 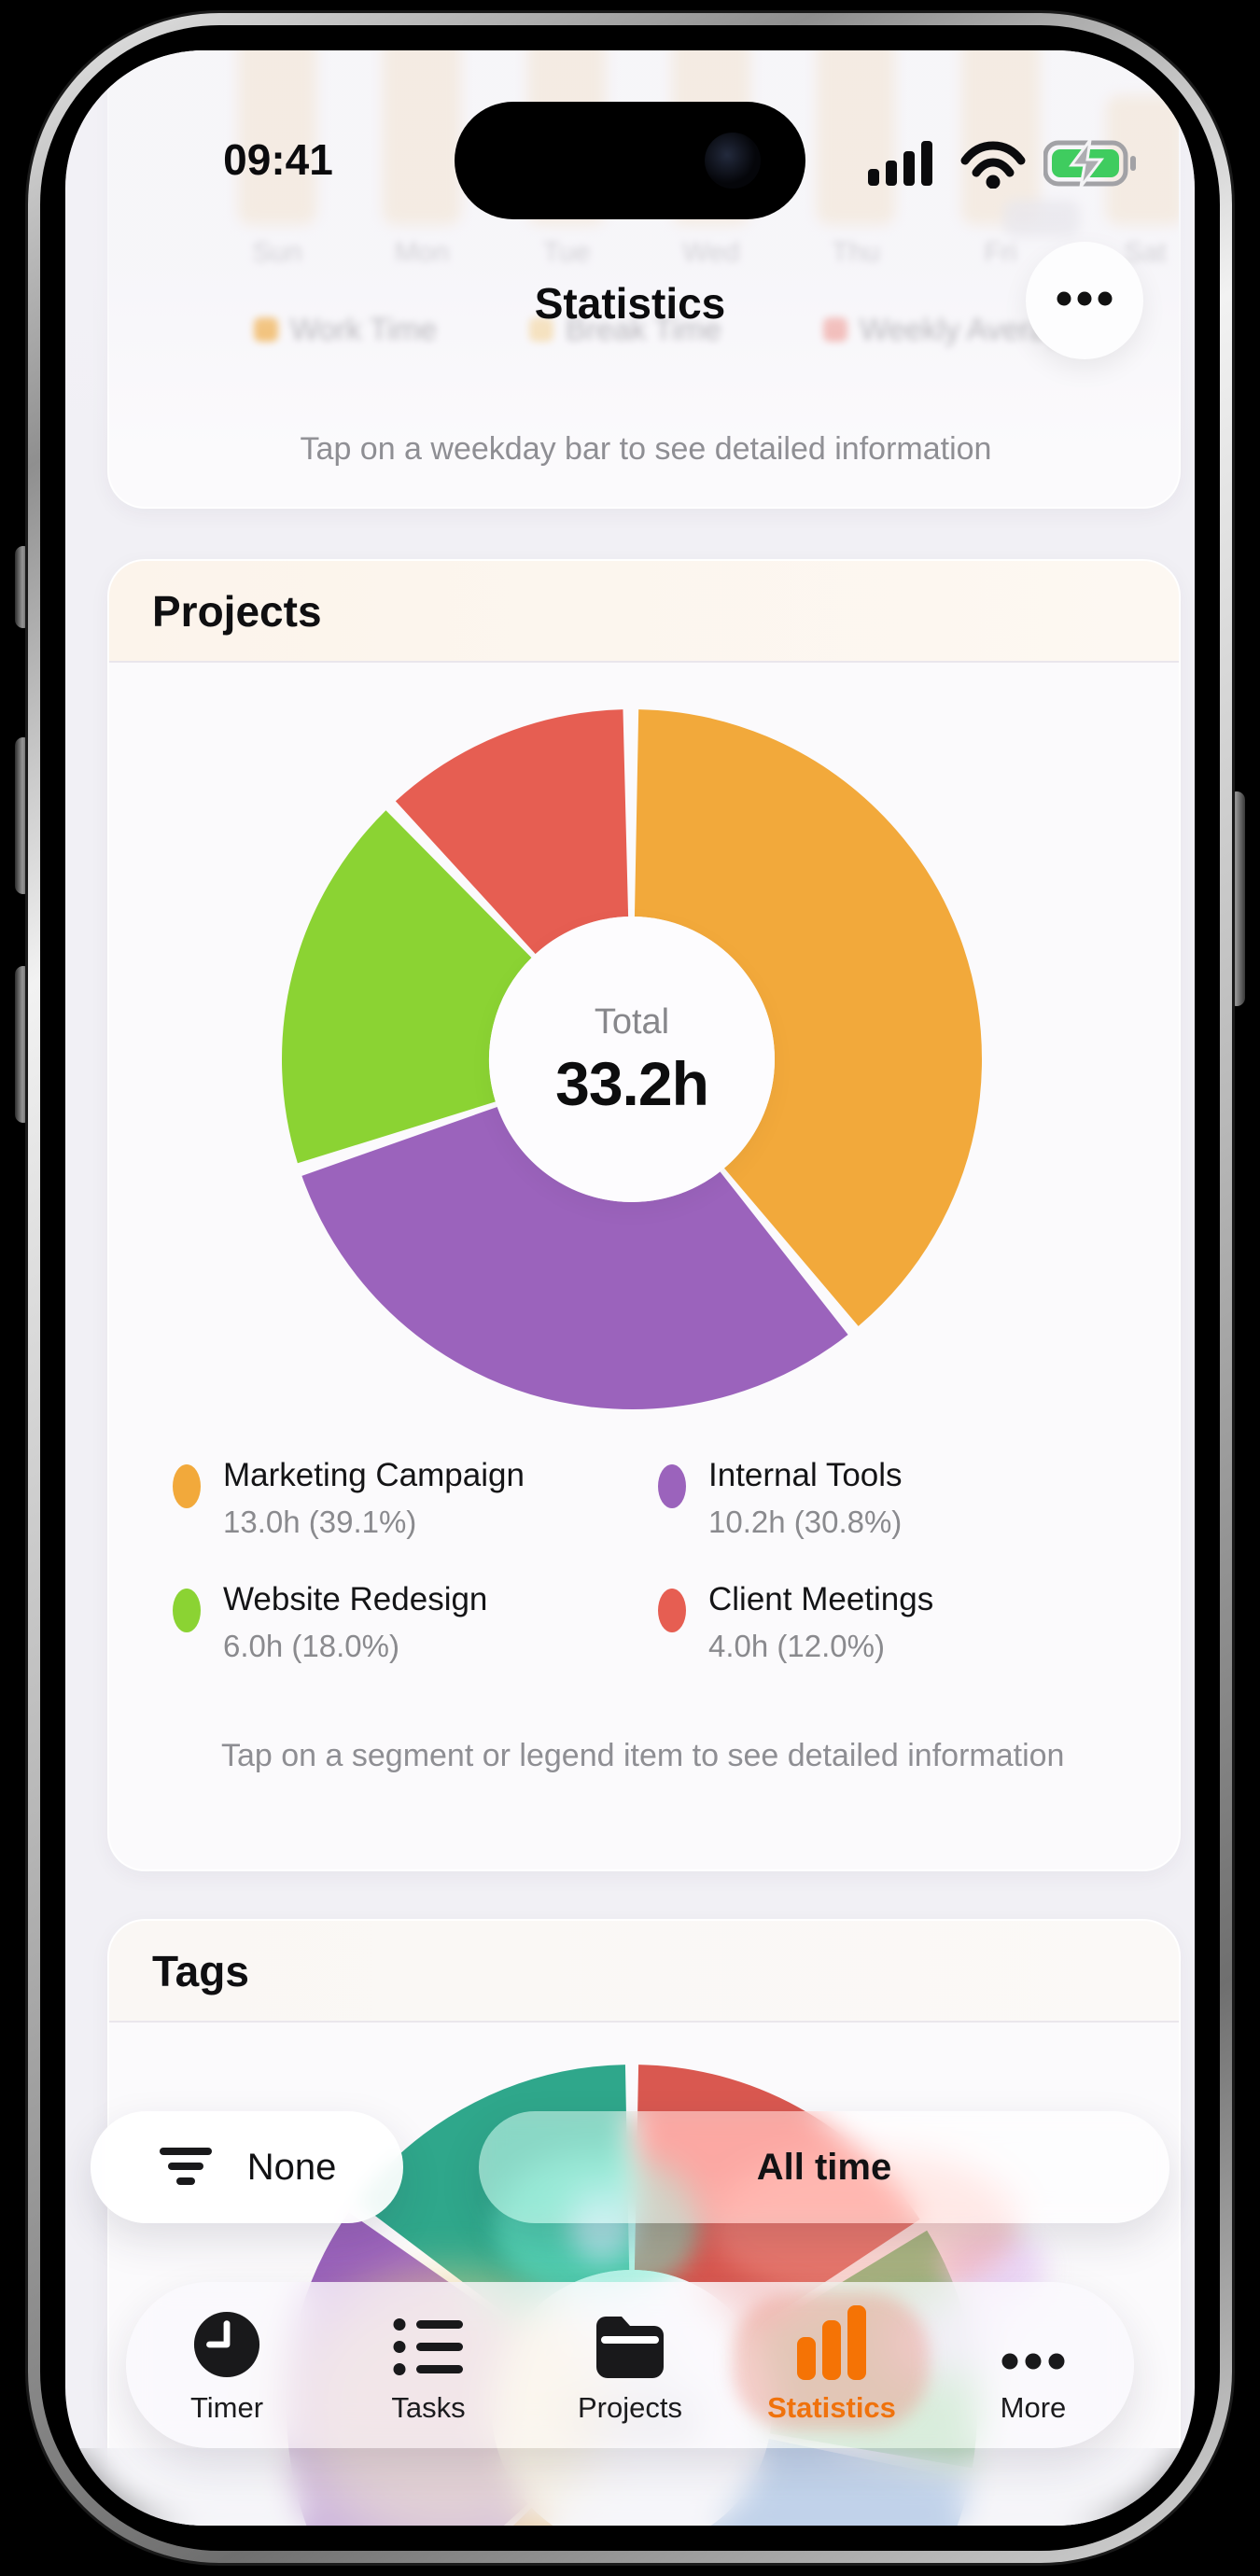 What do you see at coordinates (311, 1646) in the screenshot?
I see `project-value: 6.0h (18.0%)` at bounding box center [311, 1646].